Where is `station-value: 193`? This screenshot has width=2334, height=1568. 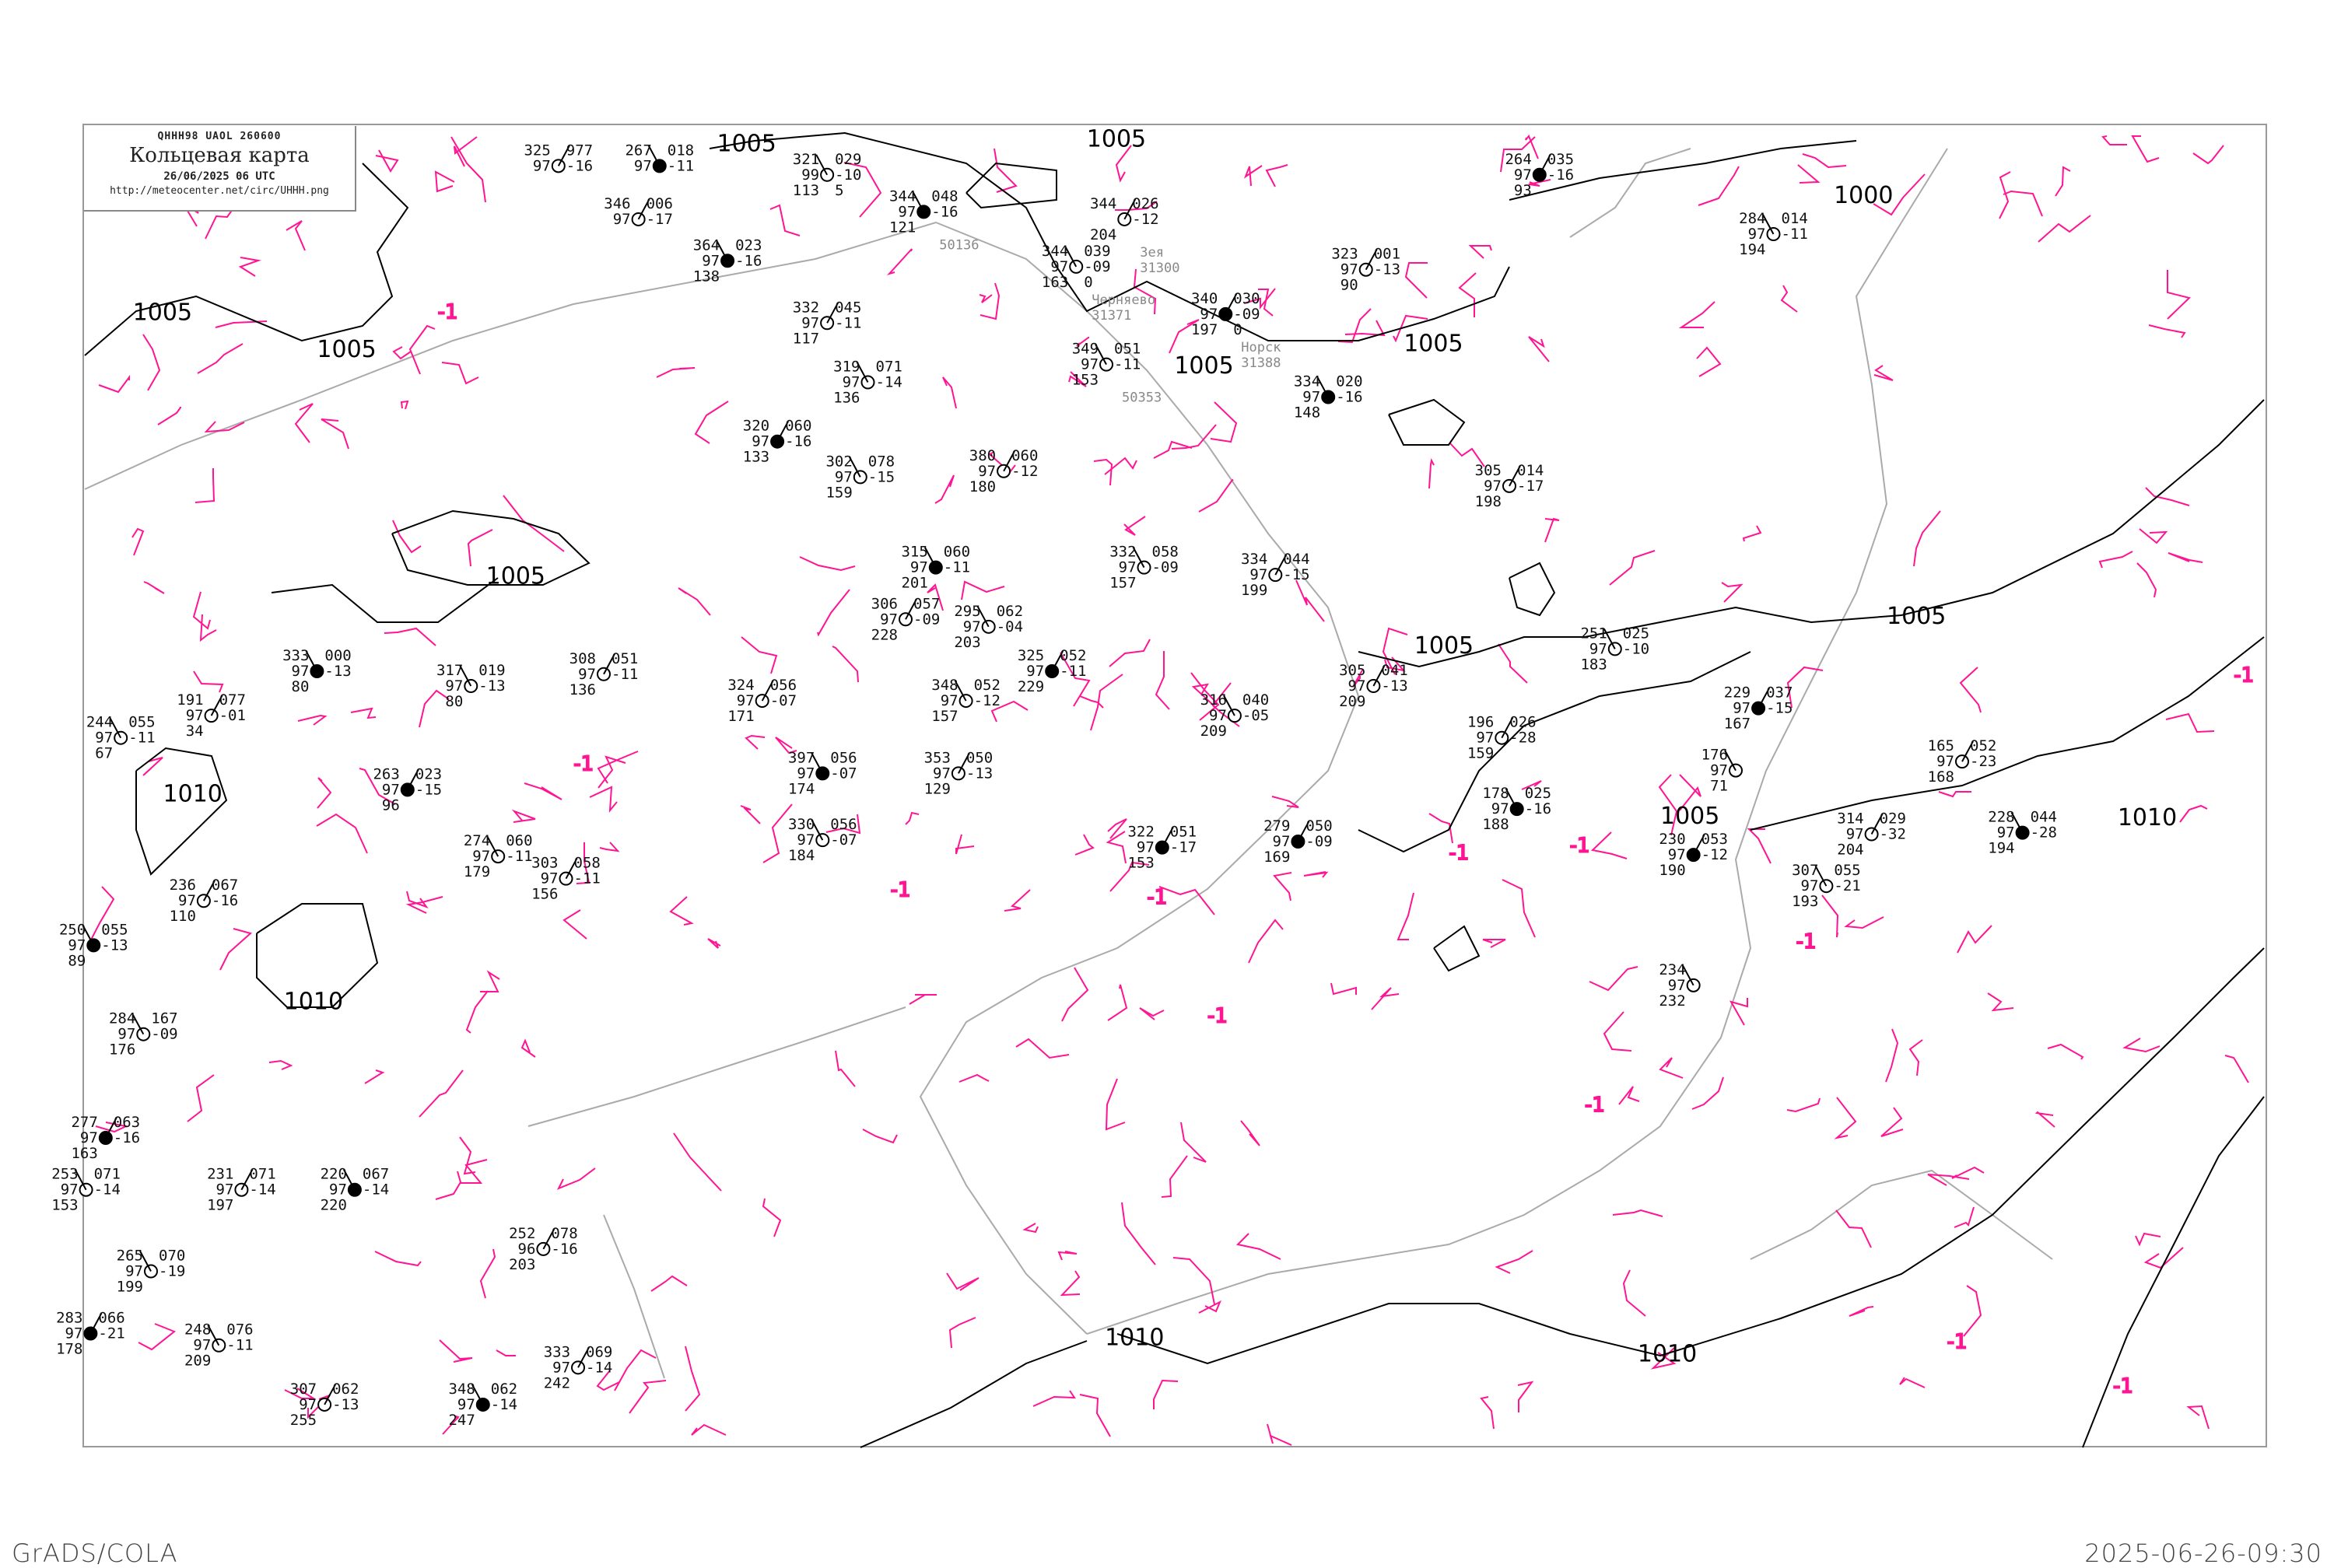
station-value: 193 is located at coordinates (1805, 902).